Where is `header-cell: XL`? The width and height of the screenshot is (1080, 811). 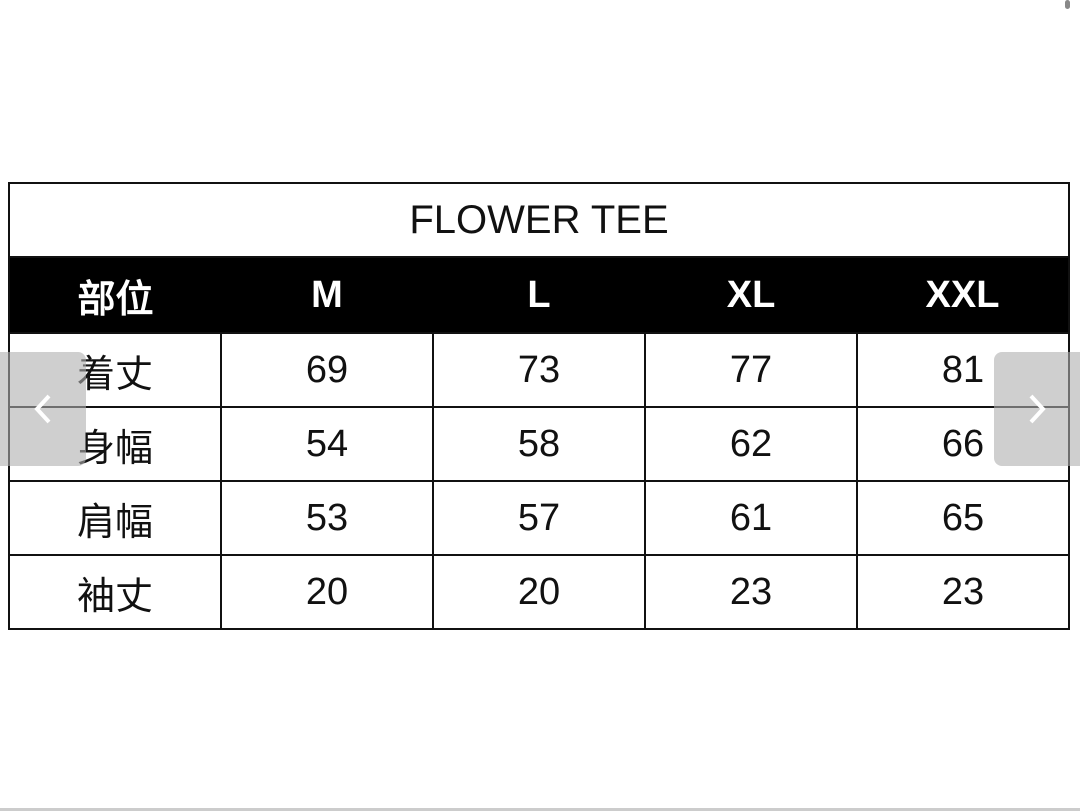
header-cell: XL is located at coordinates (751, 295).